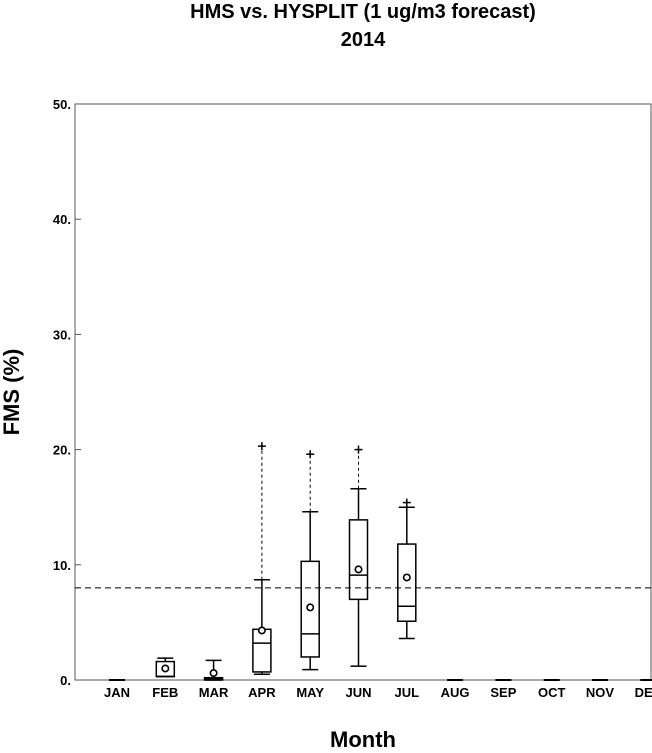 The image size is (652, 753). I want to click on box-jun, so click(358, 556).